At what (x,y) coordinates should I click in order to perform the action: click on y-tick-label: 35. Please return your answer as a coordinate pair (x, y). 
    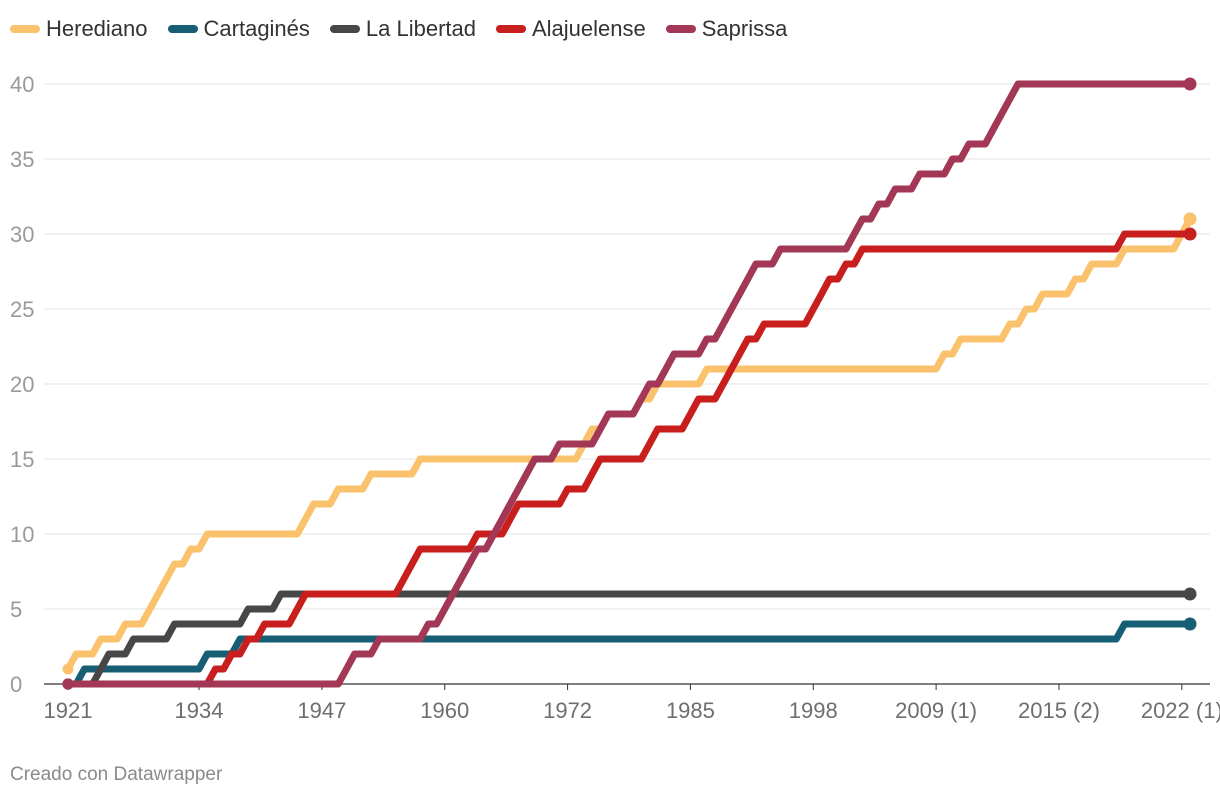
    Looking at the image, I should click on (22, 159).